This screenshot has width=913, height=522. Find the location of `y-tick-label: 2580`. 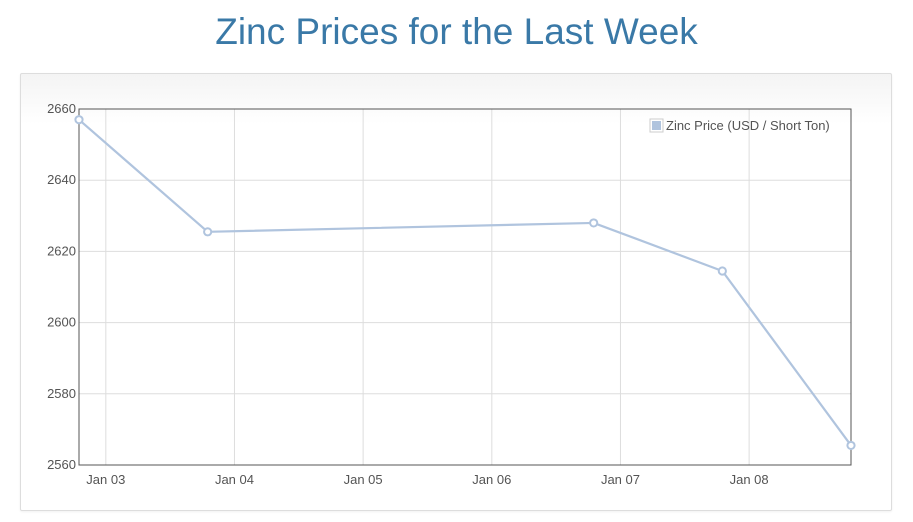

y-tick-label: 2580 is located at coordinates (61, 393).